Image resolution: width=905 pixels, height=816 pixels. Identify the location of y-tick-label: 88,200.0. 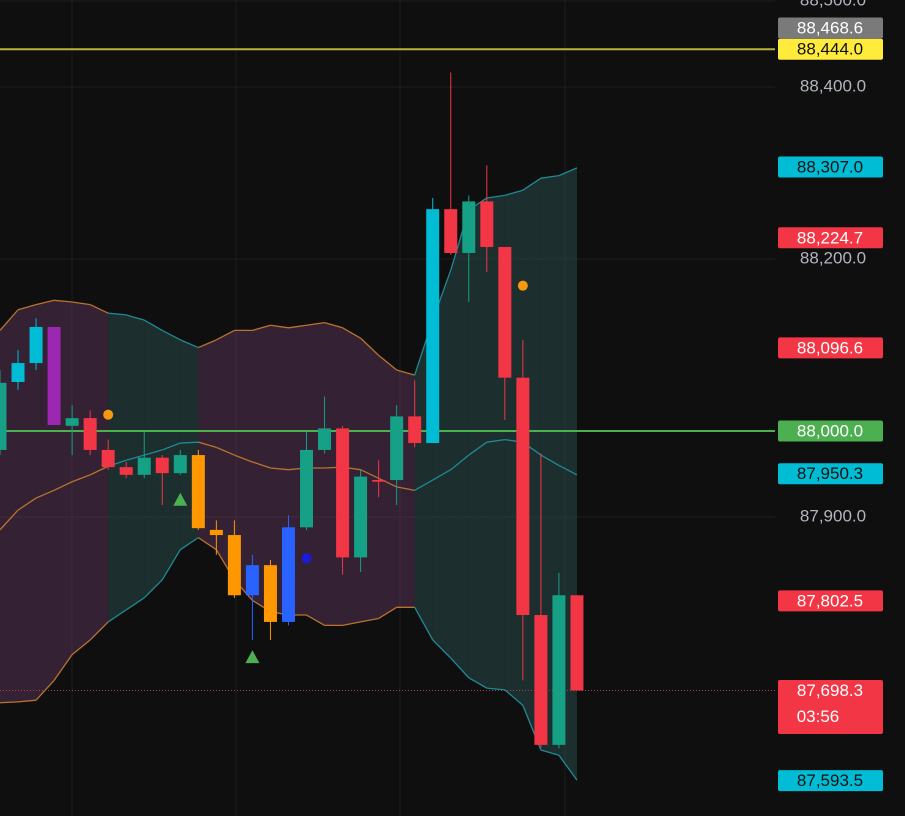
(833, 257).